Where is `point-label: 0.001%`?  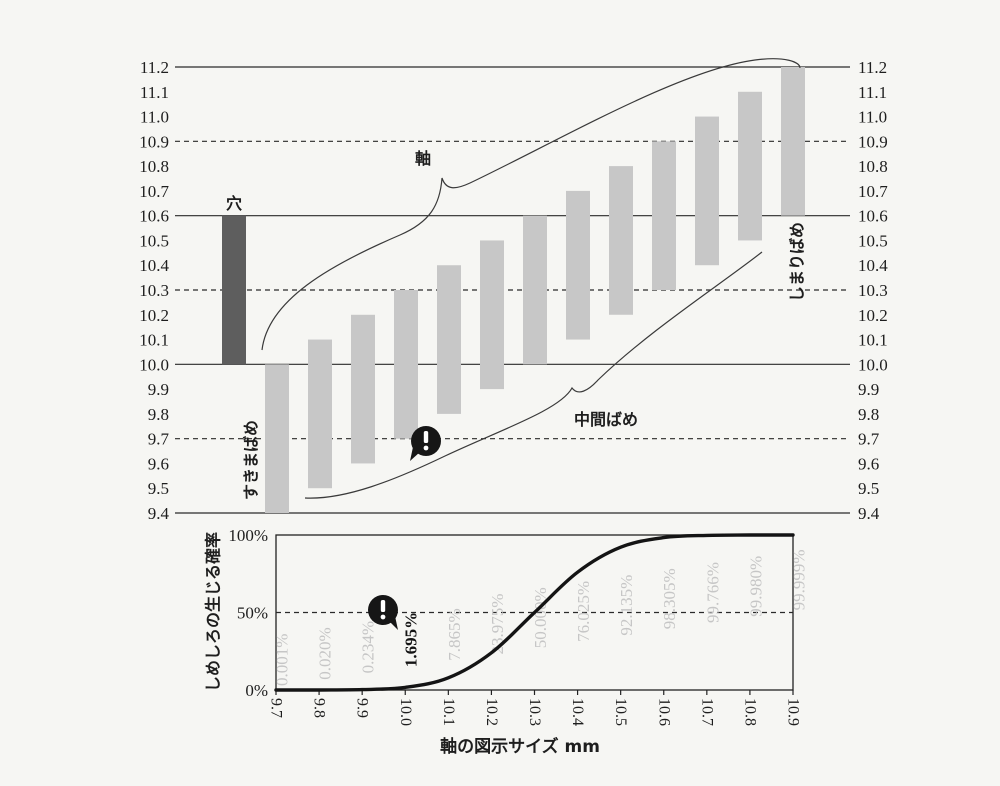 point-label: 0.001% is located at coordinates (282, 660).